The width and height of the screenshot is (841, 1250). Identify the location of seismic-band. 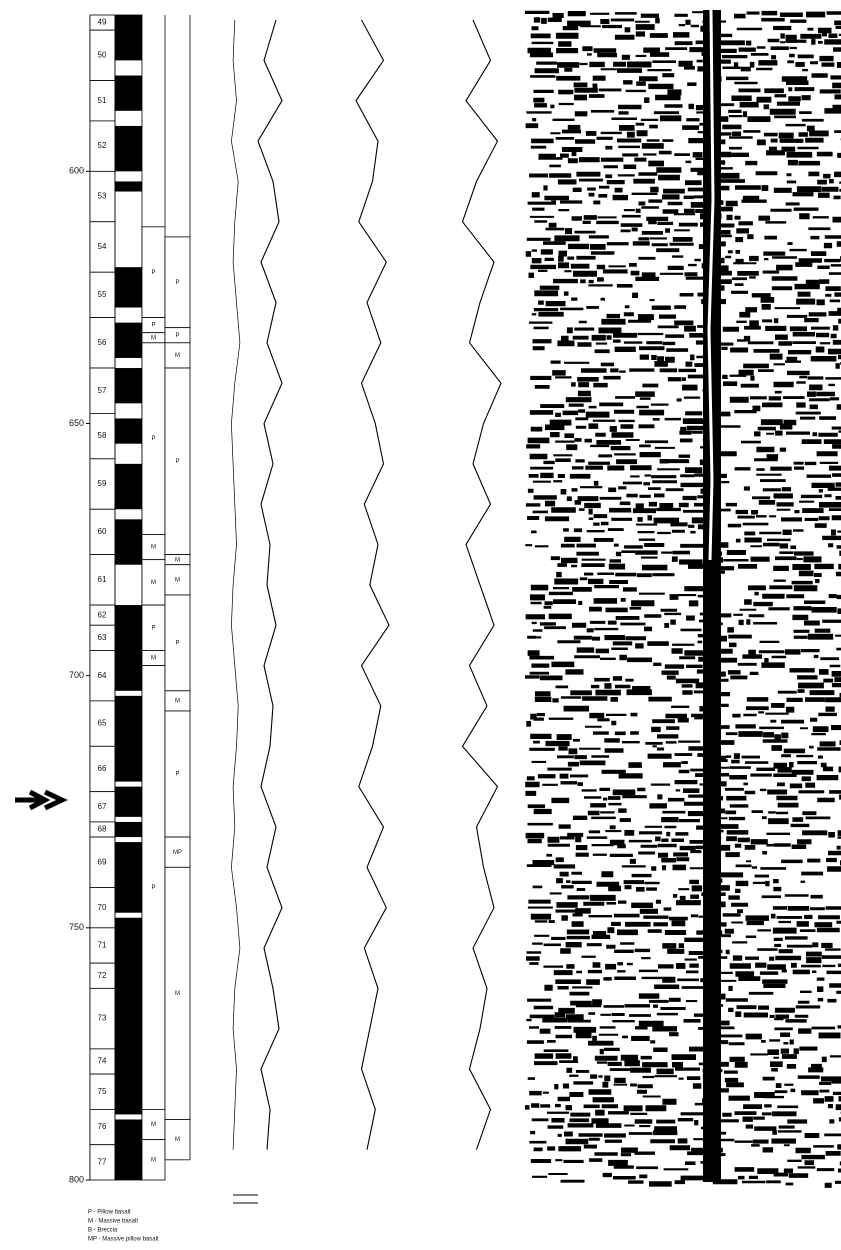
(712, 596).